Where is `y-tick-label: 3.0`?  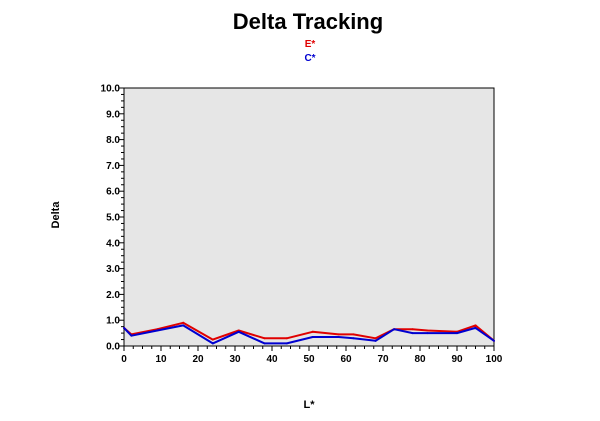 y-tick-label: 3.0 is located at coordinates (113, 269).